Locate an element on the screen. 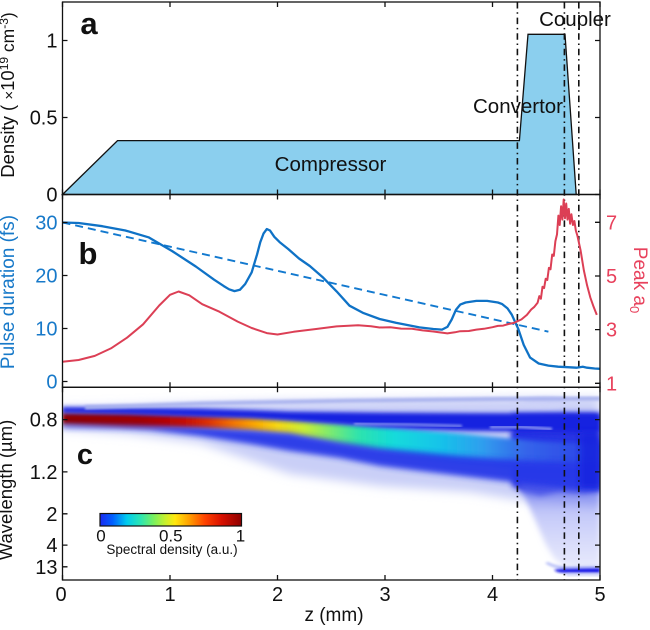  svg-text: 30 is located at coordinates (46, 224).